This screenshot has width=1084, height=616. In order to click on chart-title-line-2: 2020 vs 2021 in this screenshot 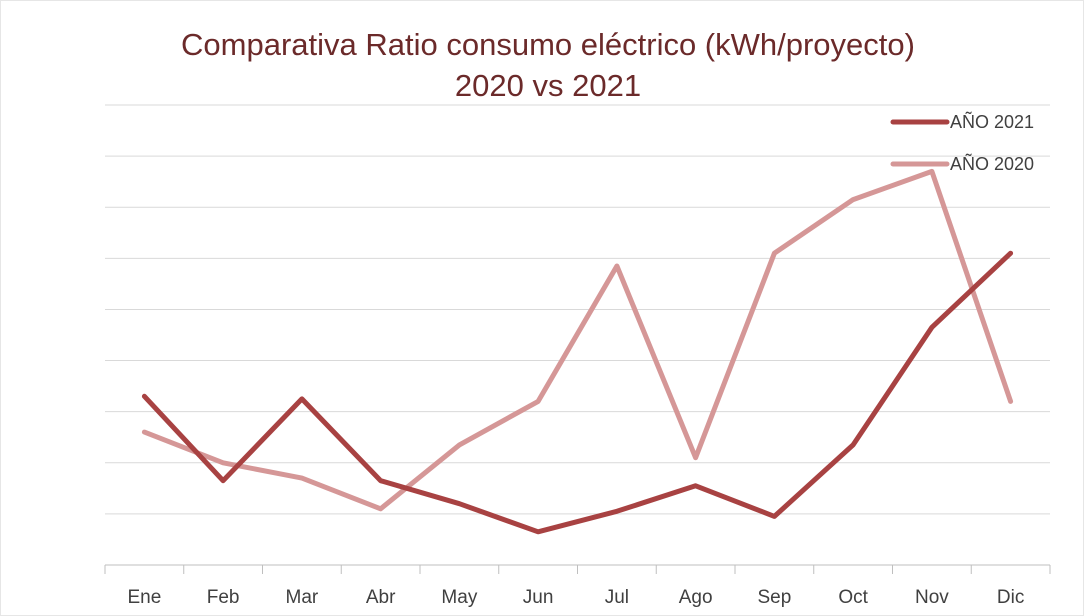, I will do `click(548, 85)`.